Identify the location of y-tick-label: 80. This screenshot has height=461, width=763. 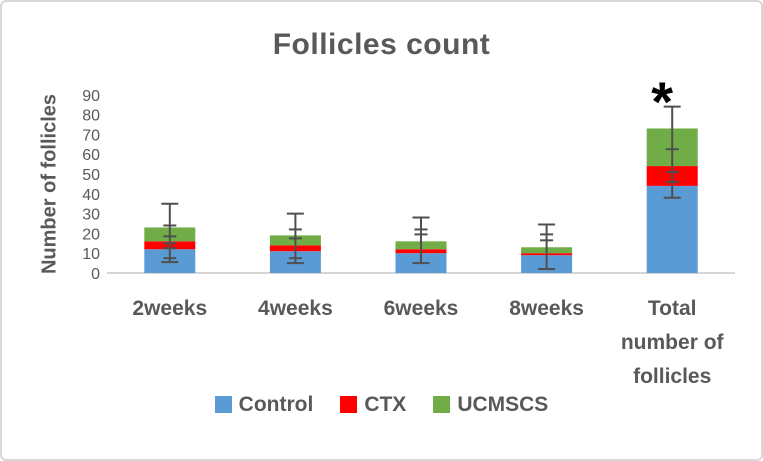
(91, 116).